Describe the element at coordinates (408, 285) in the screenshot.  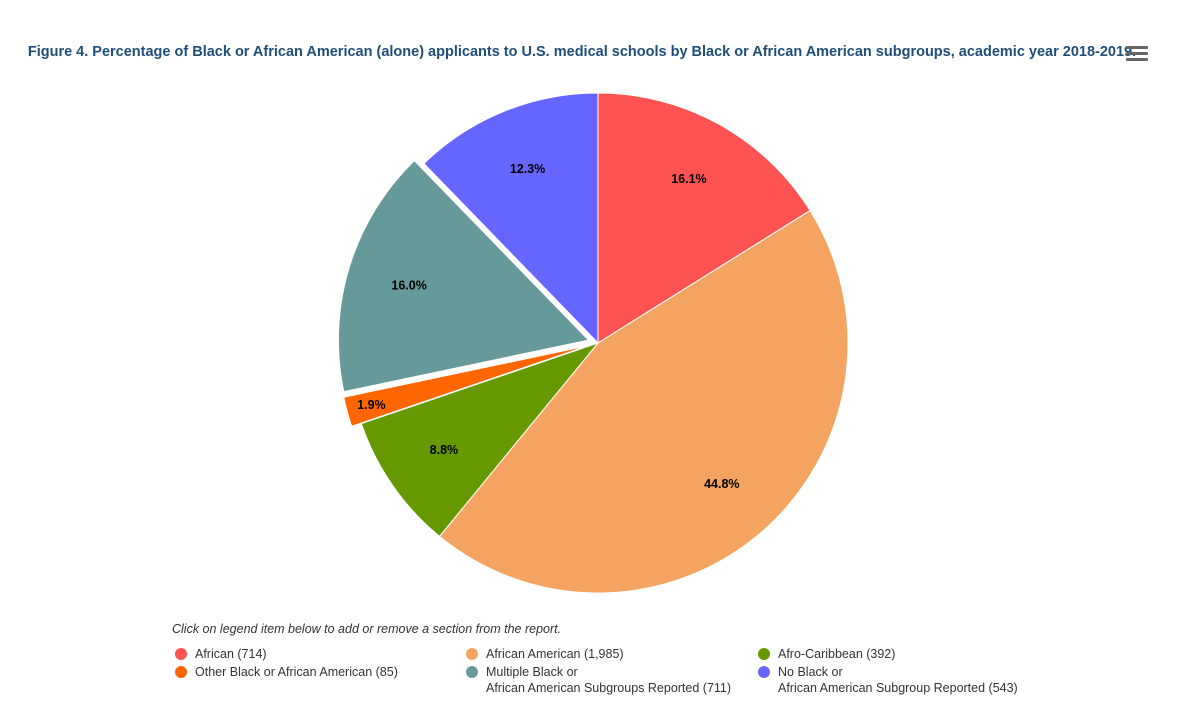
I see `pie-data-label: 16.0%` at that location.